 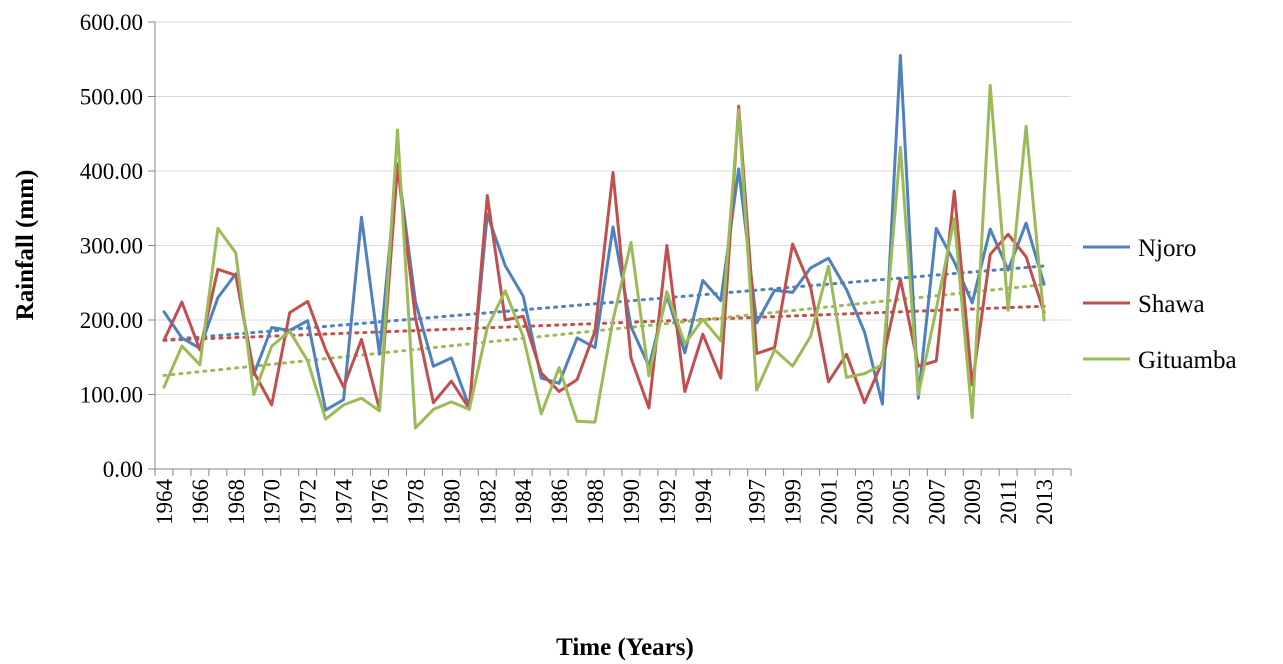 I want to click on x-tick-label: 1970, so click(x=272, y=502).